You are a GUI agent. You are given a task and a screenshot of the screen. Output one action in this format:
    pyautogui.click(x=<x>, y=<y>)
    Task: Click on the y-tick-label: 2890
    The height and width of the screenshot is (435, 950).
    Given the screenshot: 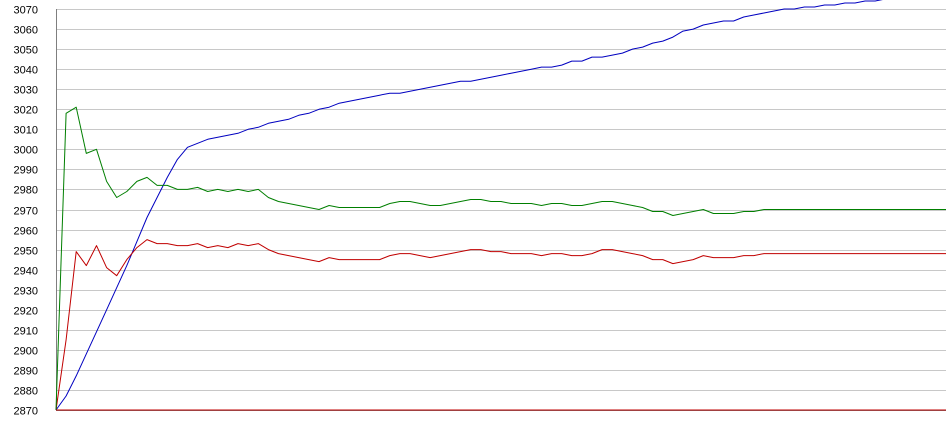 What is the action you would take?
    pyautogui.click(x=26, y=372)
    